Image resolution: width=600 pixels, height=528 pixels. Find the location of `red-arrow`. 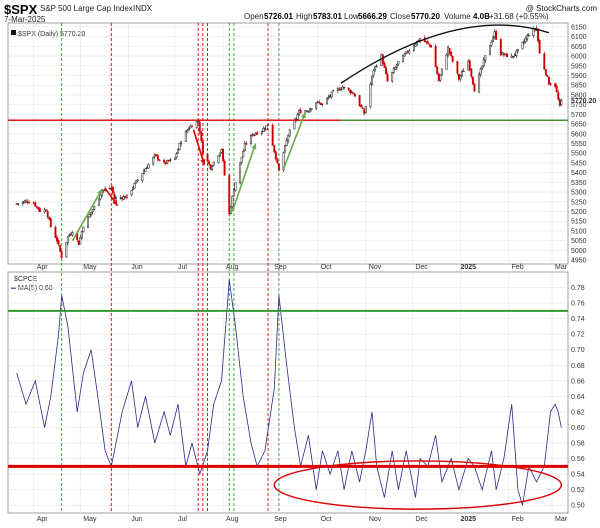

red-arrow is located at coordinates (199, 147).